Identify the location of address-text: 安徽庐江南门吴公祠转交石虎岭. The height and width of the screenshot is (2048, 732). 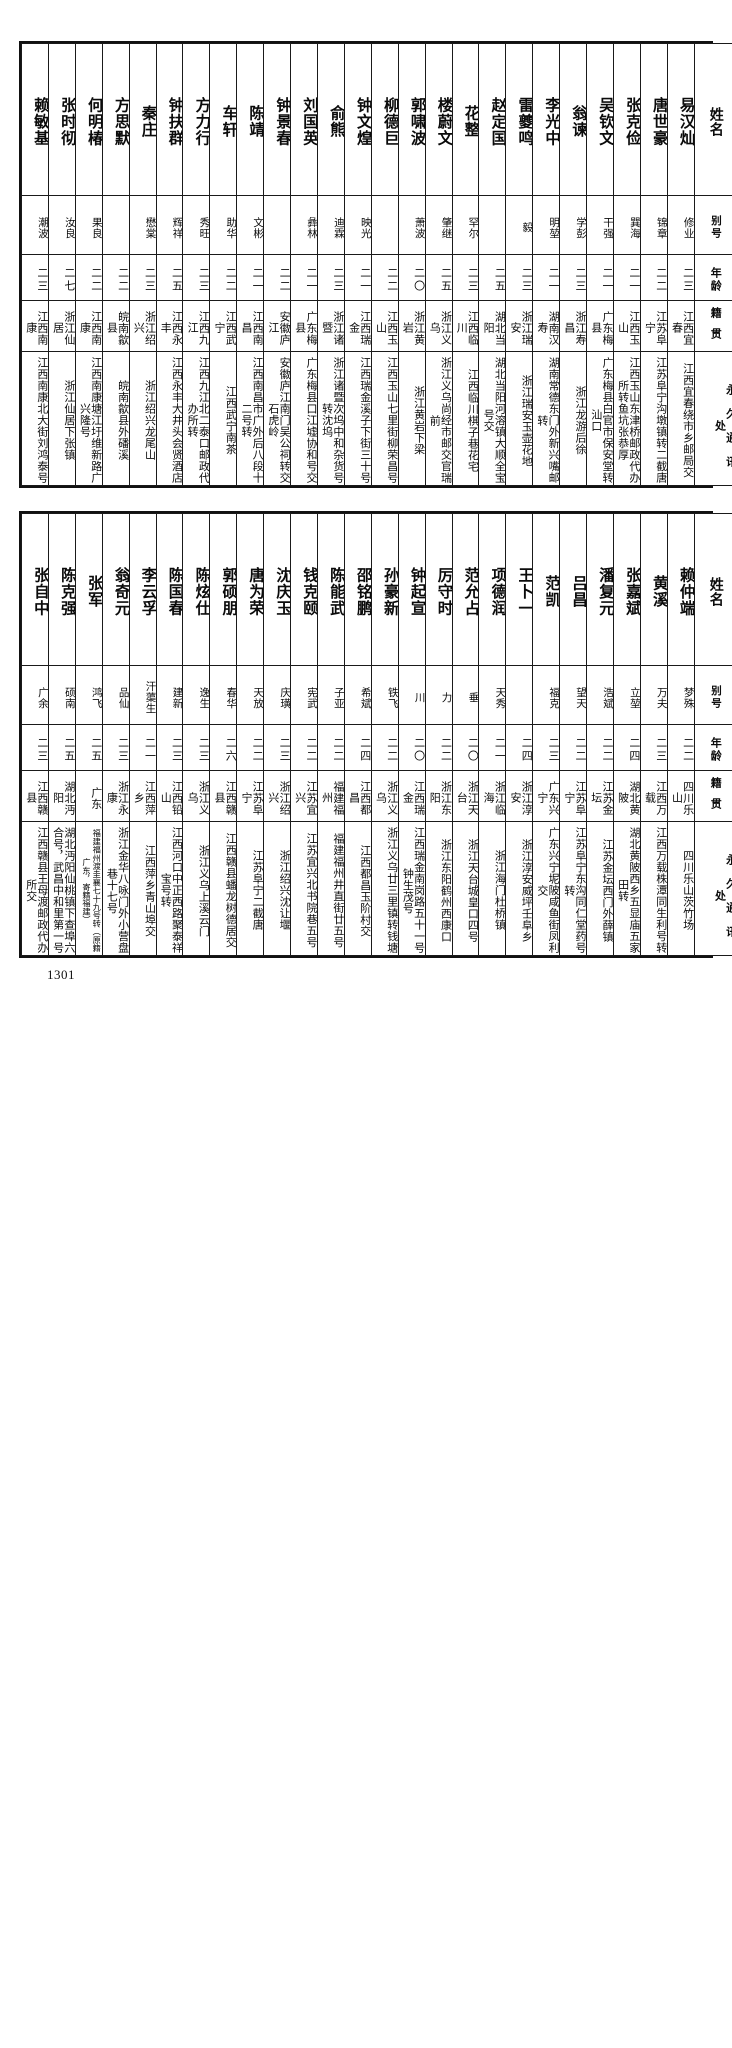
(277, 418).